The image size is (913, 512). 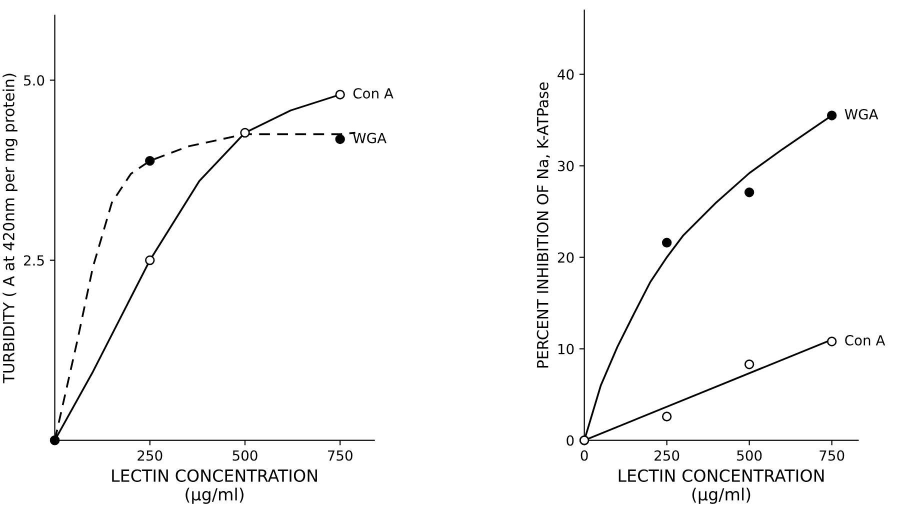 What do you see at coordinates (34, 260) in the screenshot?
I see `y-tick-label: 2.5` at bounding box center [34, 260].